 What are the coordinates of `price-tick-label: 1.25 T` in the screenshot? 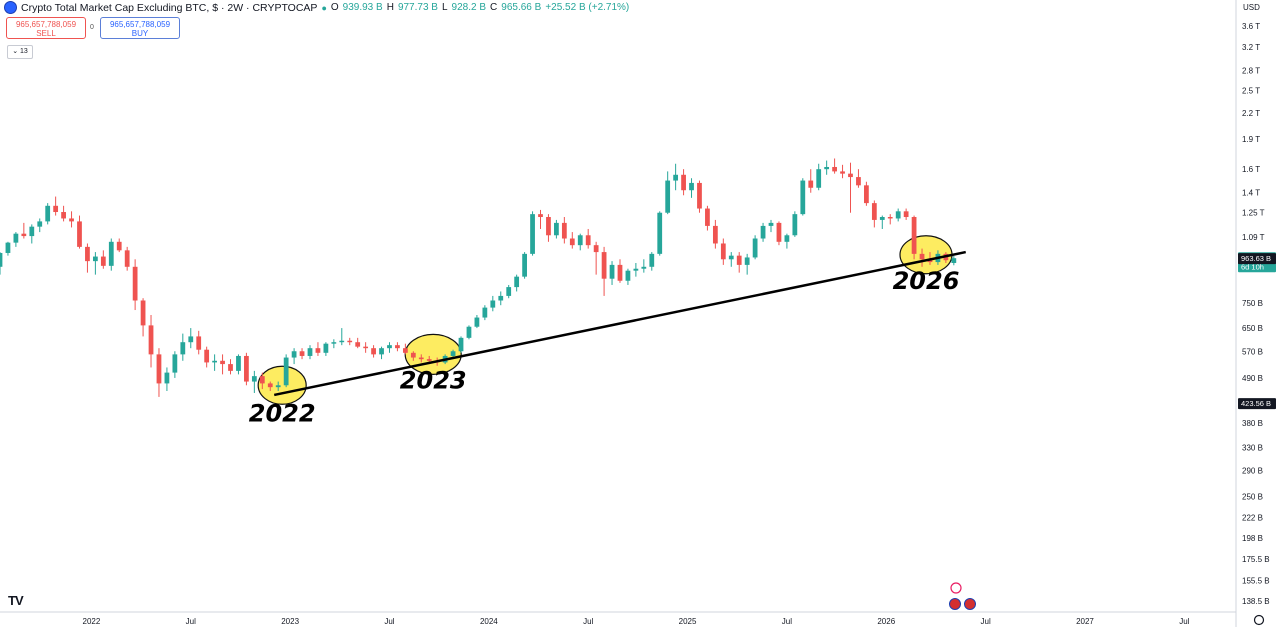 It's located at (1253, 213).